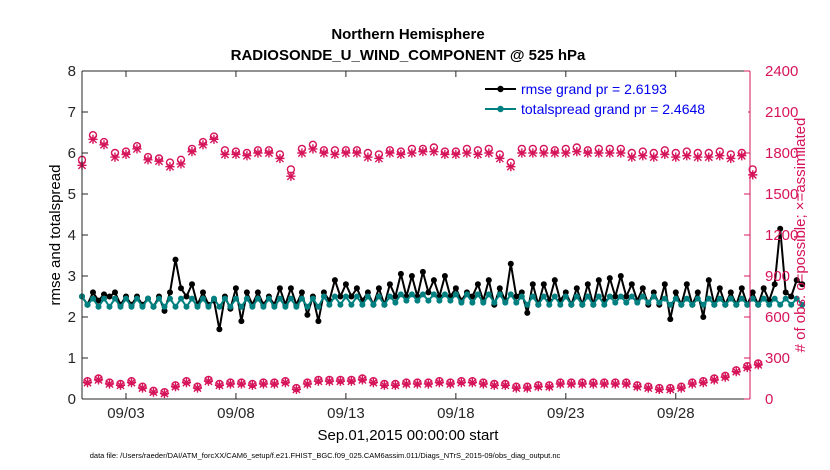 Image resolution: width=830 pixels, height=470 pixels. I want to click on y-tick-label-2: 2, so click(72, 317).